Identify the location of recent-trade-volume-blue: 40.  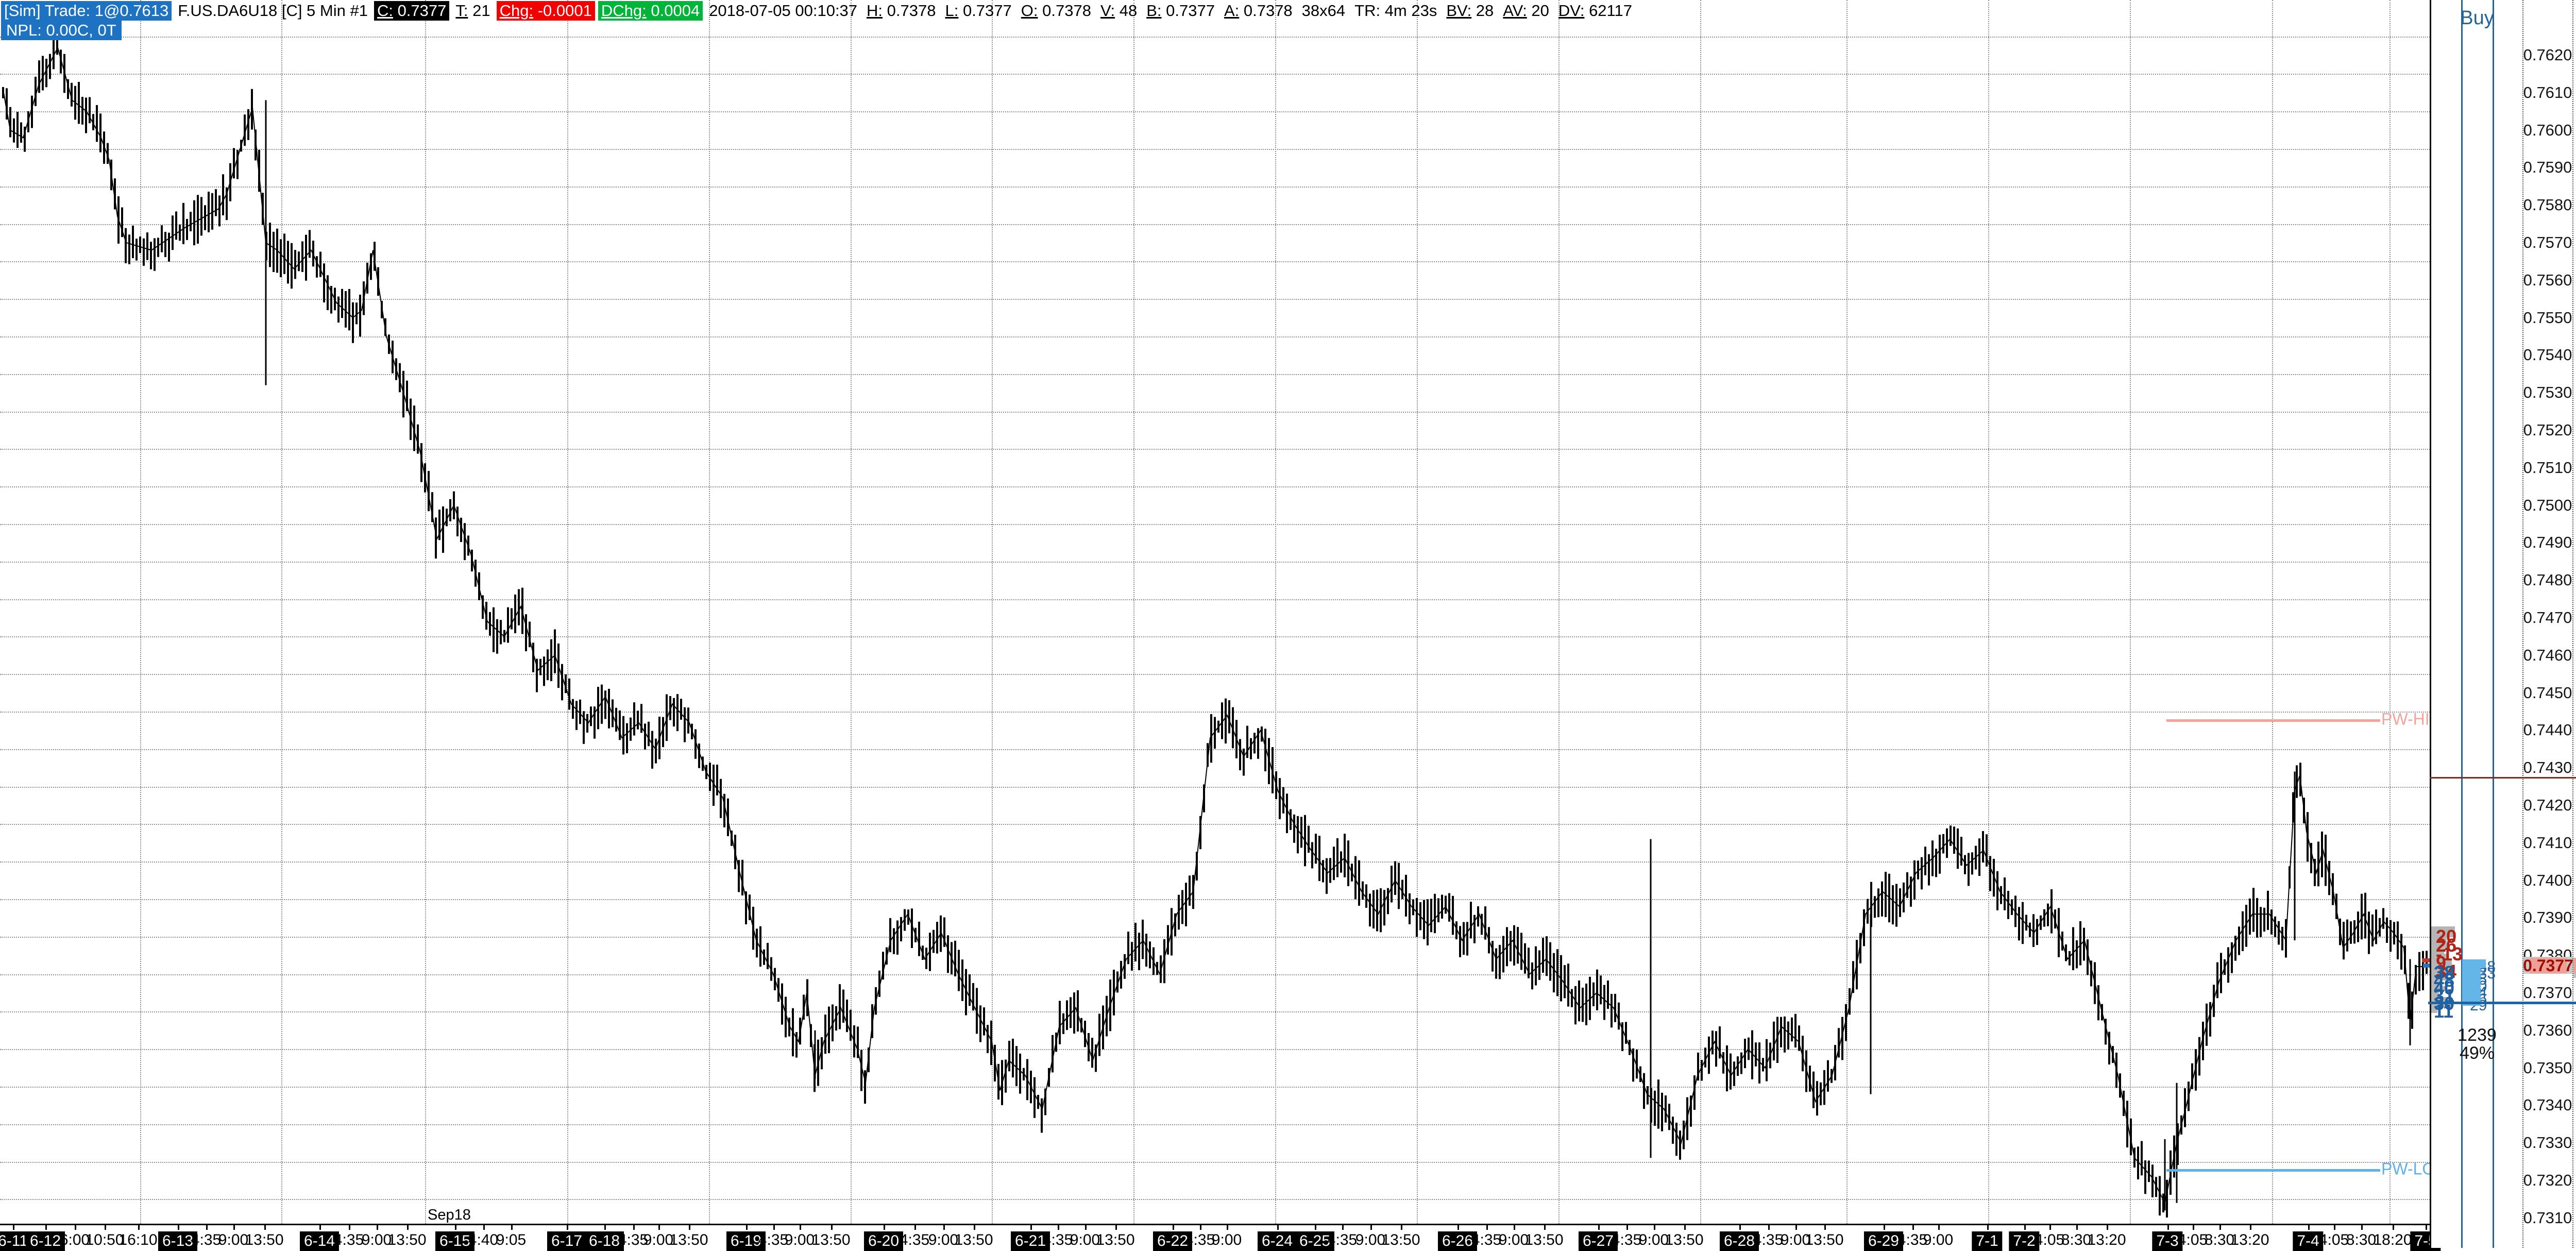
(2444, 988).